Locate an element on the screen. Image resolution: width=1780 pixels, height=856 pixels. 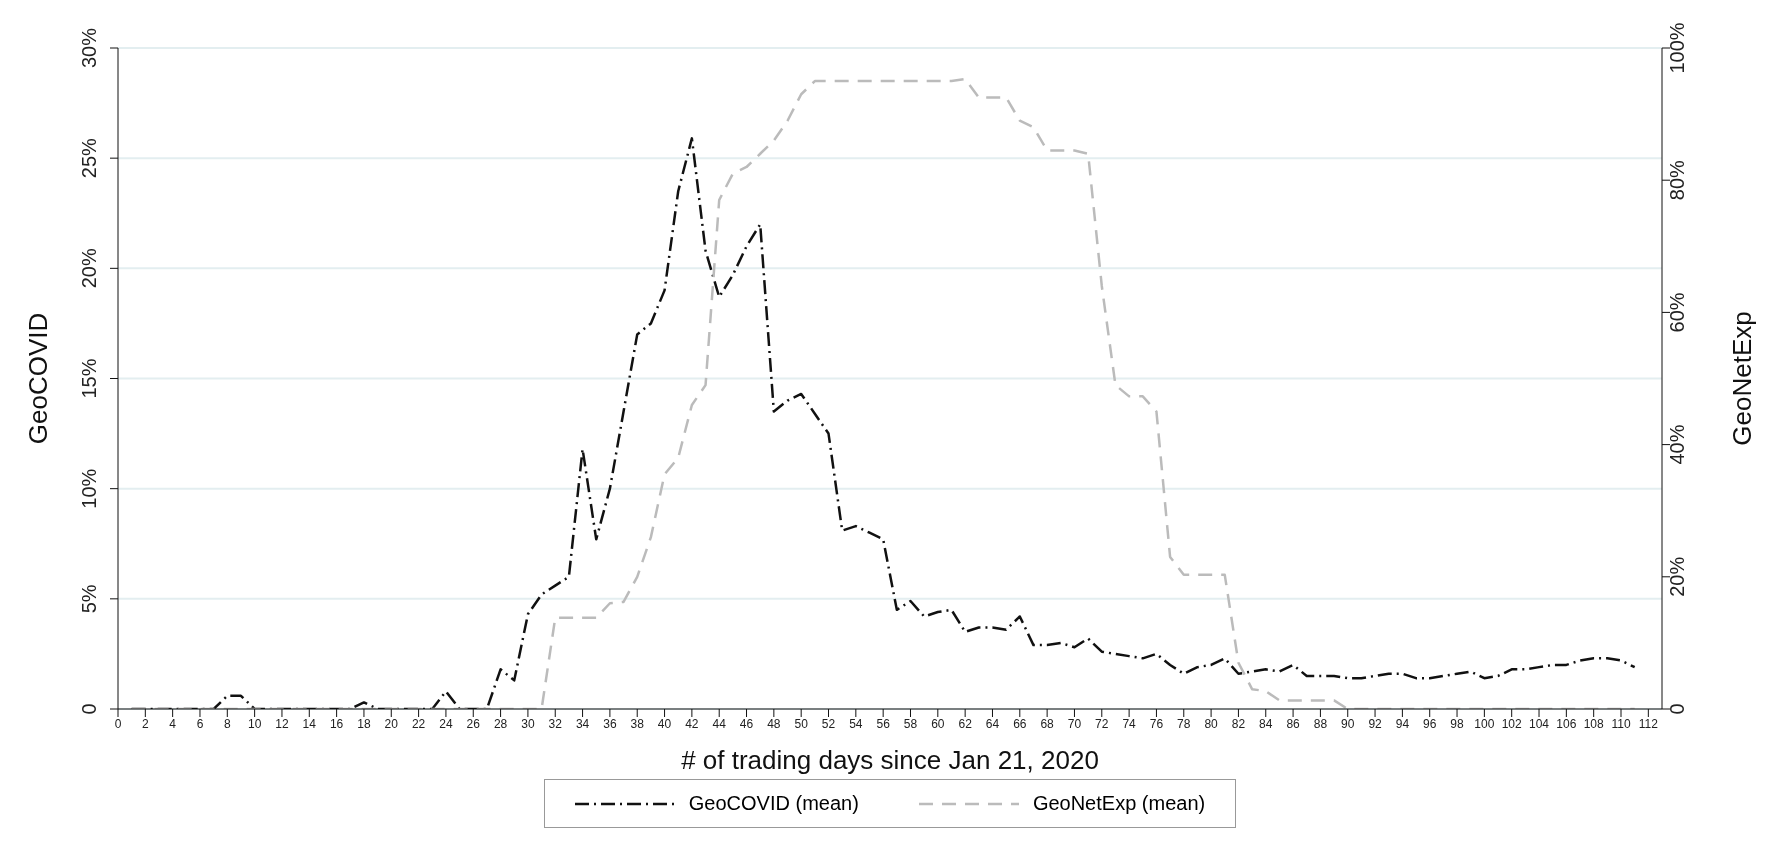
x-tick-label: 82 is located at coordinates (1238, 723).